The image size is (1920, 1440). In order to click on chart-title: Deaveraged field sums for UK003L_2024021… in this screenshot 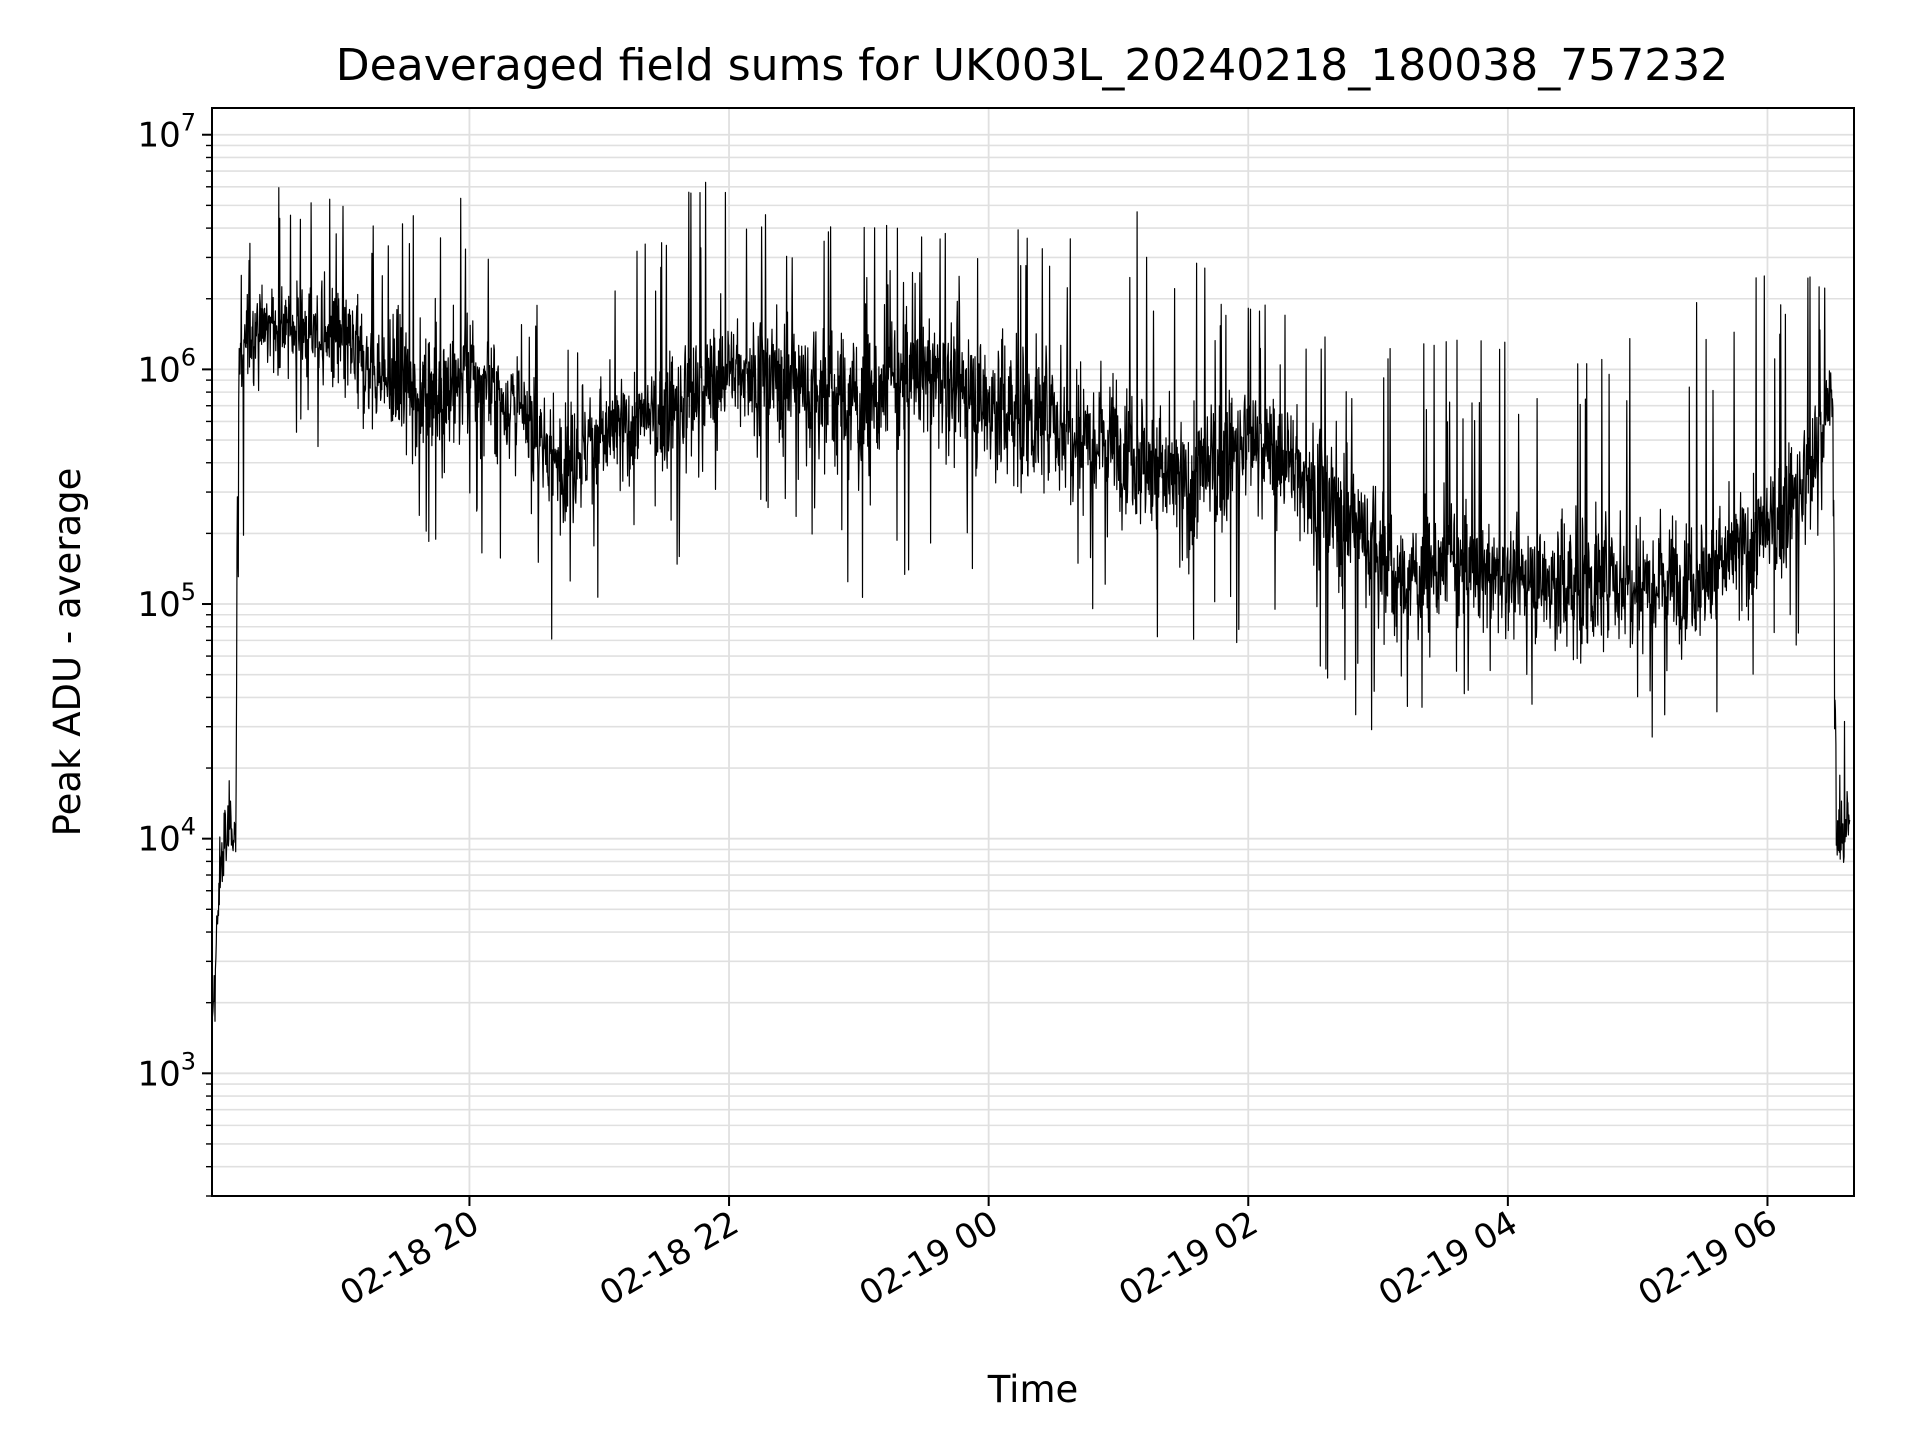, I will do `click(1032, 65)`.